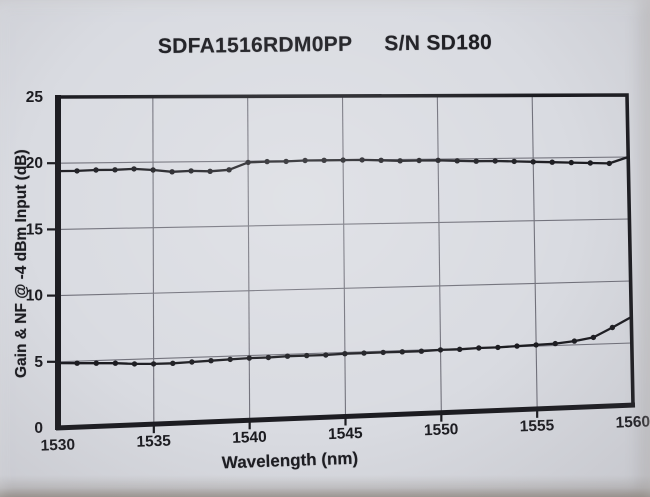  Describe the element at coordinates (153, 442) in the screenshot. I see `x-tick-label: 1535` at that location.